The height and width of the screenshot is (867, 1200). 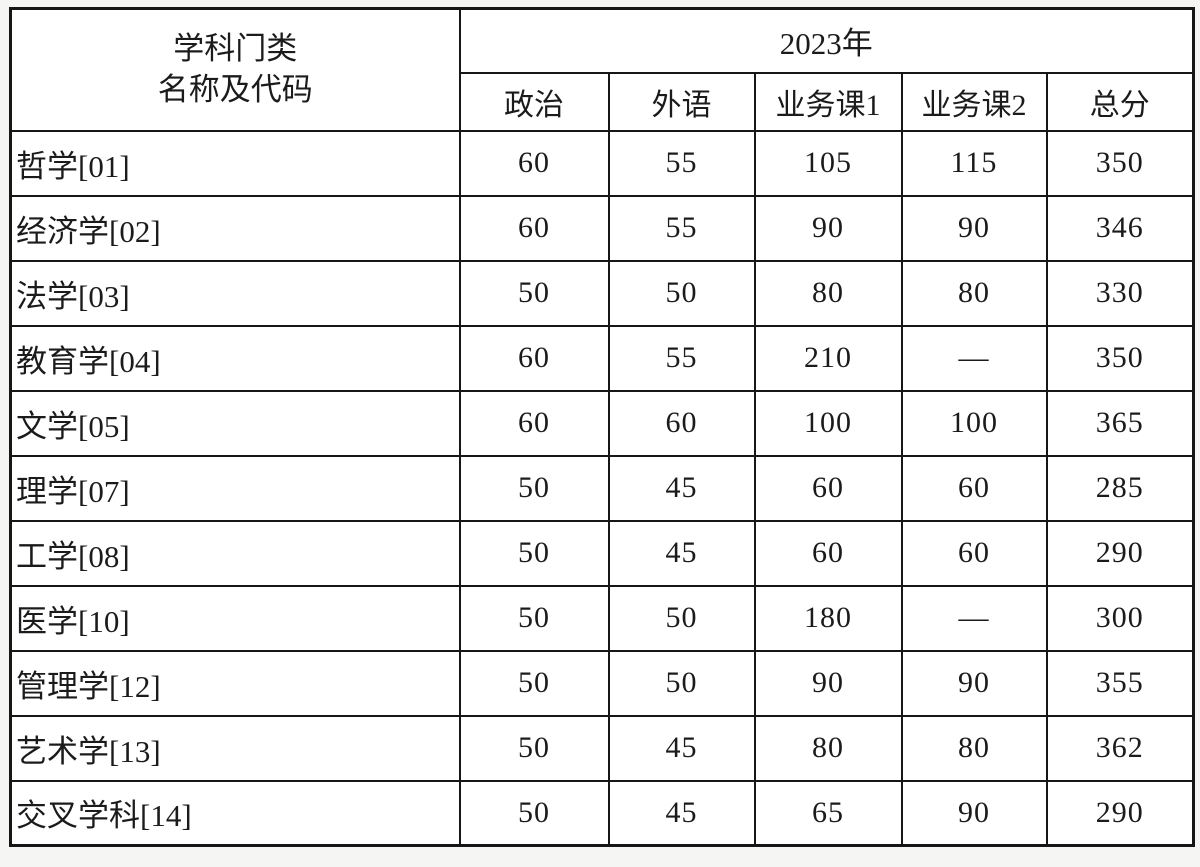 What do you see at coordinates (1120, 423) in the screenshot?
I see `score-cell: 365` at bounding box center [1120, 423].